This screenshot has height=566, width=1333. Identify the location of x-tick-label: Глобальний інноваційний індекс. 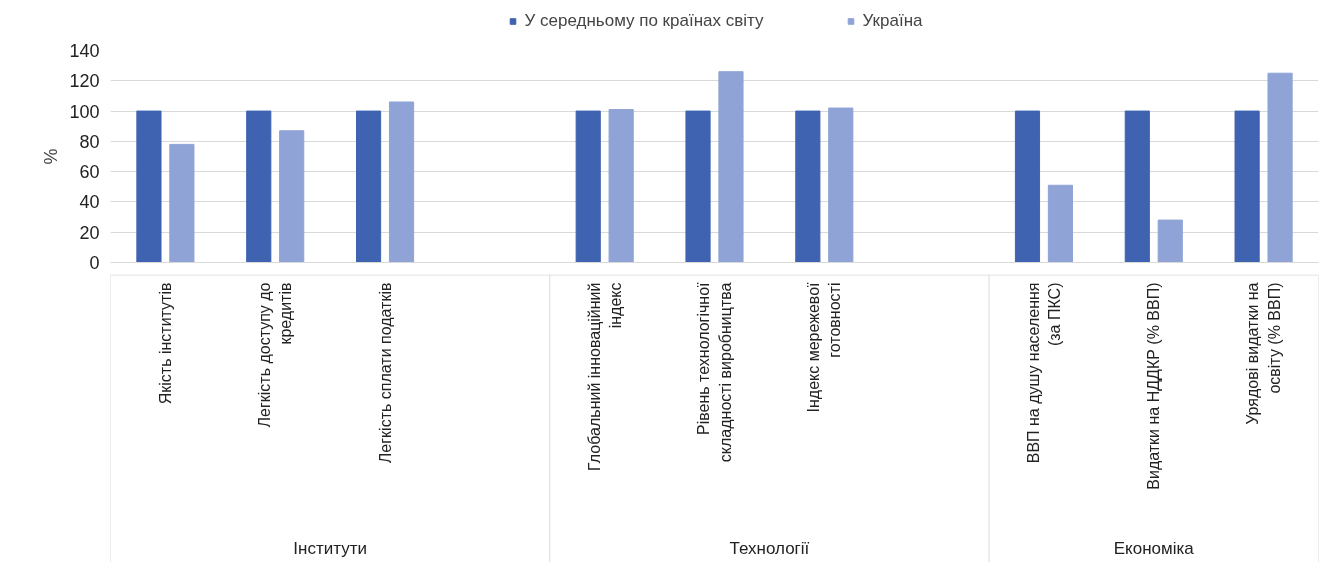
(604, 376).